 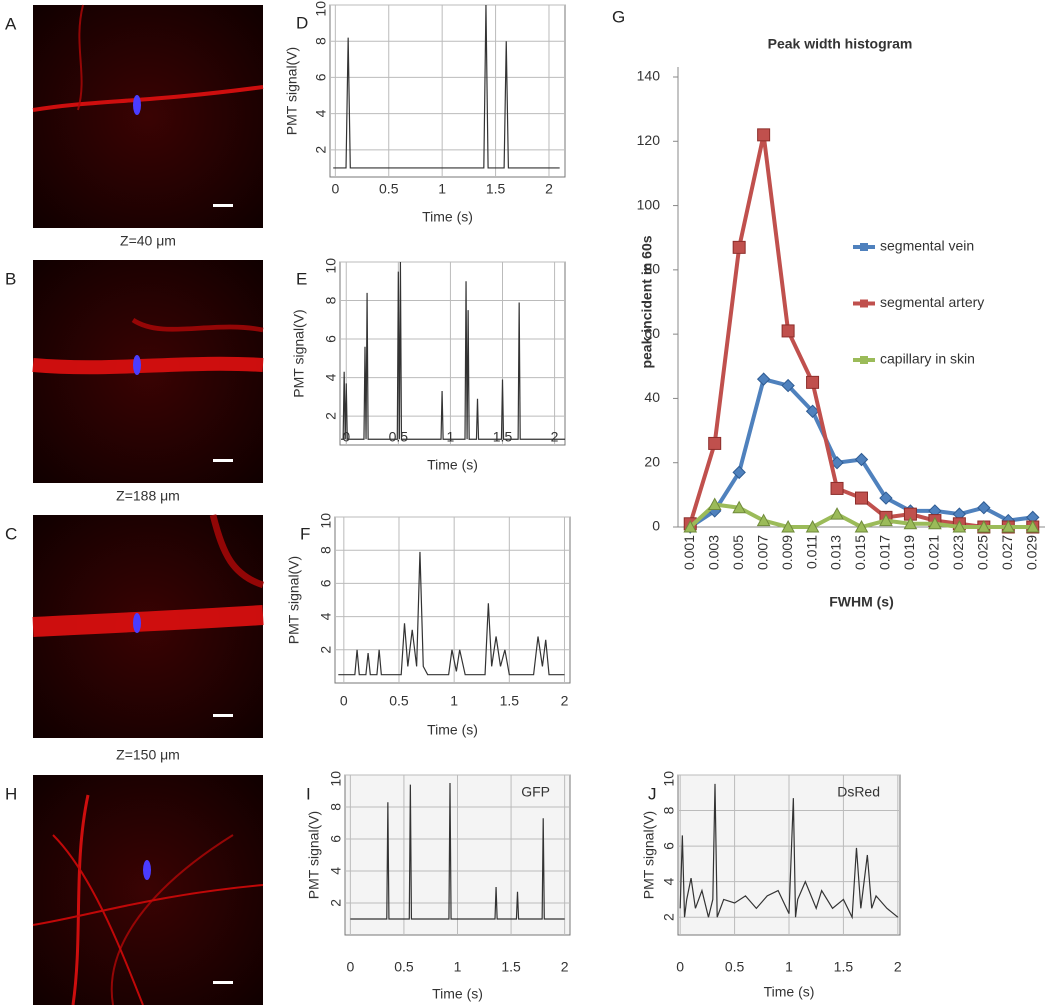 I want to click on y-tick-label: 80, so click(x=652, y=269).